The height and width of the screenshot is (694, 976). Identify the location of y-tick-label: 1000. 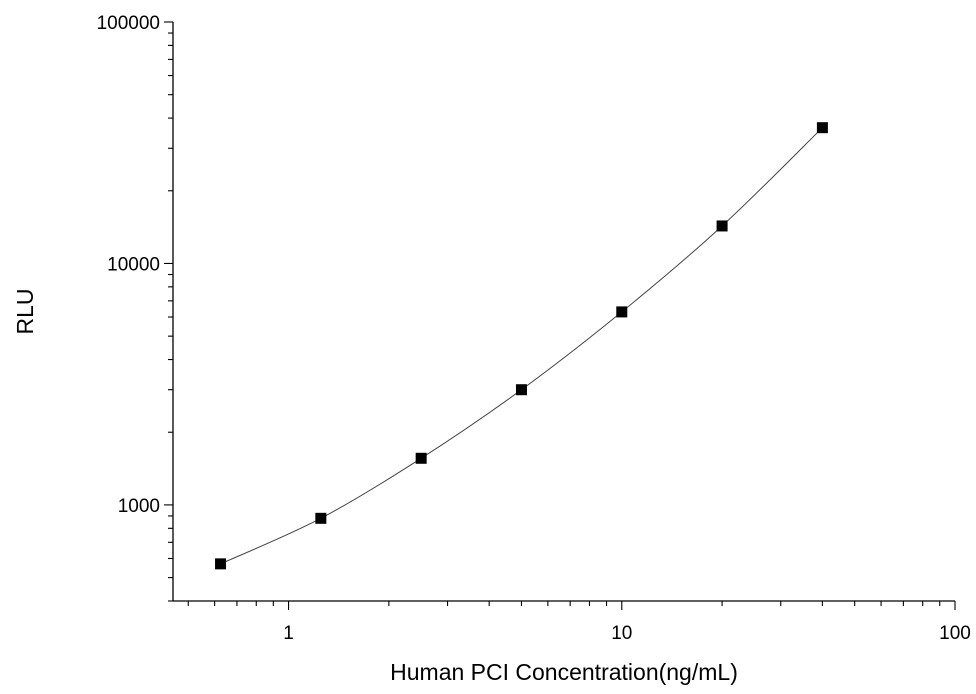
(139, 506).